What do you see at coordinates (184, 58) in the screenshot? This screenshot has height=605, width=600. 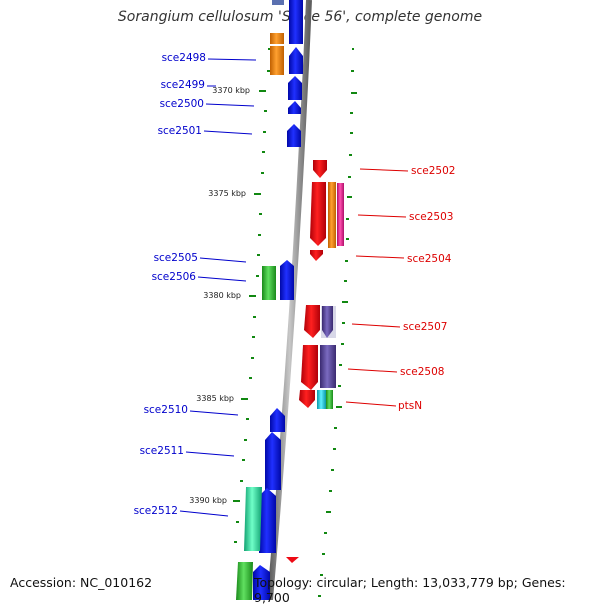 I see `gene-label: sce2498` at bounding box center [184, 58].